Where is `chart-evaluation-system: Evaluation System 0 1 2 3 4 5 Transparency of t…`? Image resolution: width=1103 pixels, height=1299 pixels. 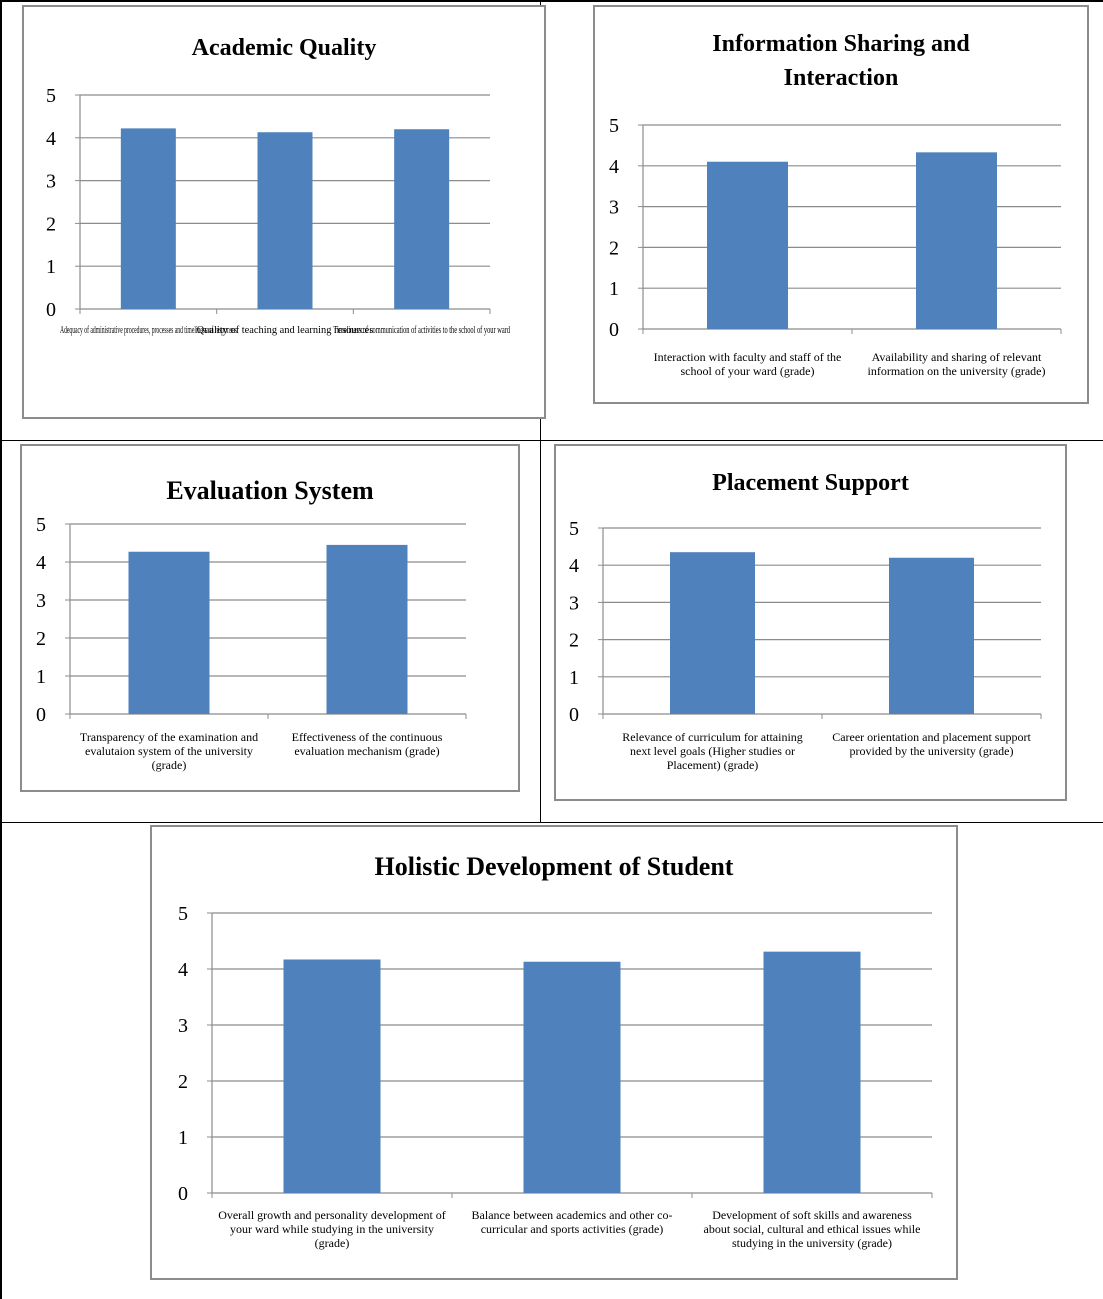
chart-evaluation-system: Evaluation System 0 1 2 3 4 5 Transparency of t… is located at coordinates (270, 618).